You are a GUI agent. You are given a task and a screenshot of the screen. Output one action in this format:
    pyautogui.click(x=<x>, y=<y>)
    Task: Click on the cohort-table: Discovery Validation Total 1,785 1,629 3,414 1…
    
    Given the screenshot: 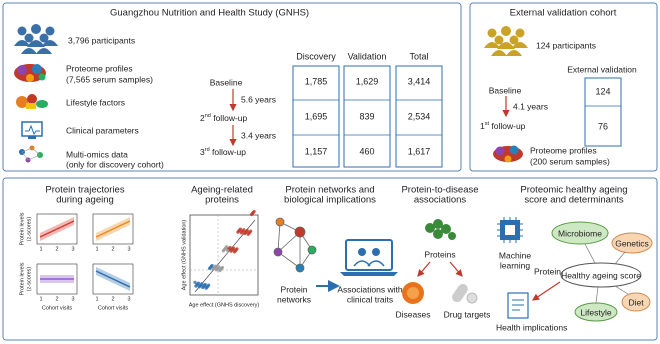 What is the action you would take?
    pyautogui.click(x=367, y=109)
    